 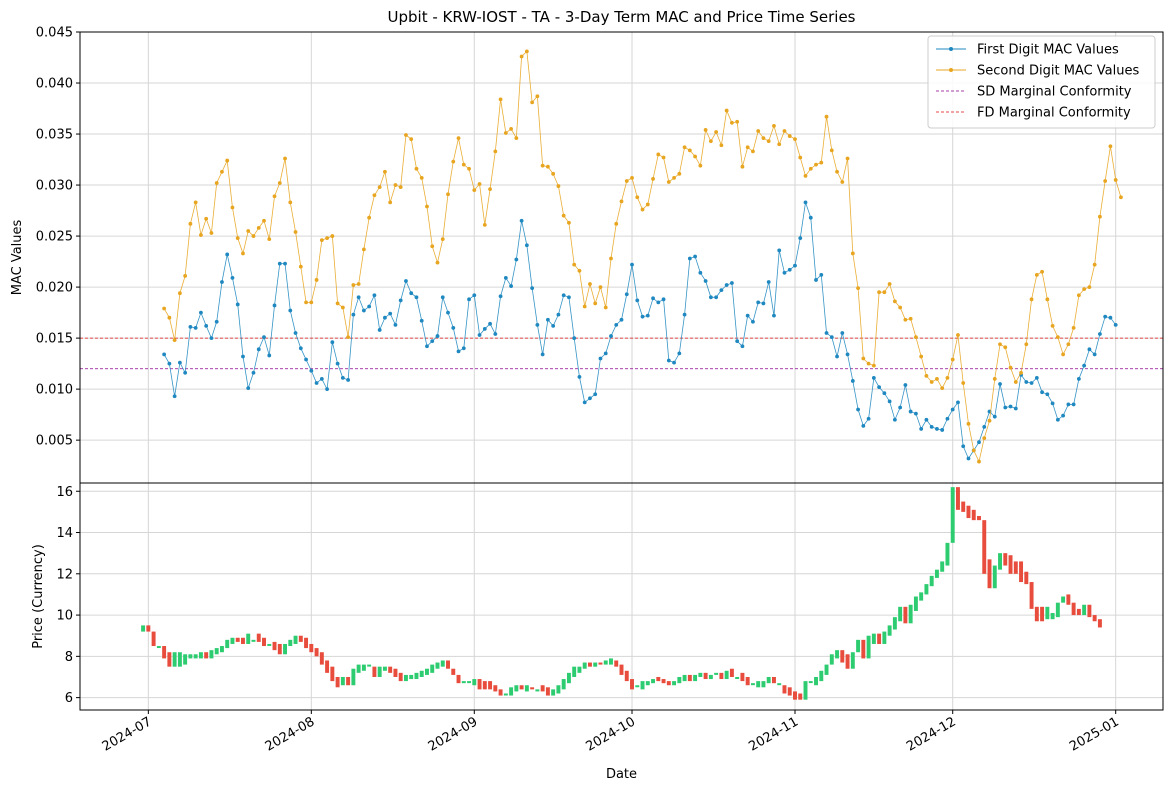 I want to click on date-x-tick-label: 2024-10, so click(x=610, y=734).